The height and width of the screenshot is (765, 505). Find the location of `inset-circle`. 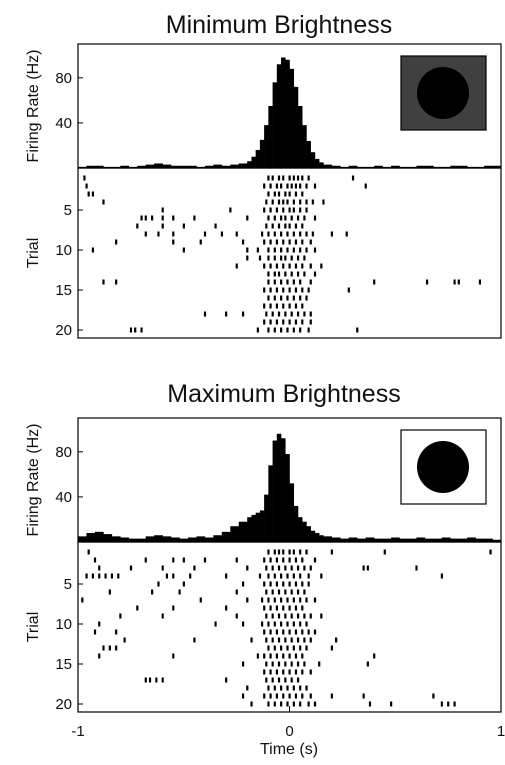

inset-circle is located at coordinates (443, 467).